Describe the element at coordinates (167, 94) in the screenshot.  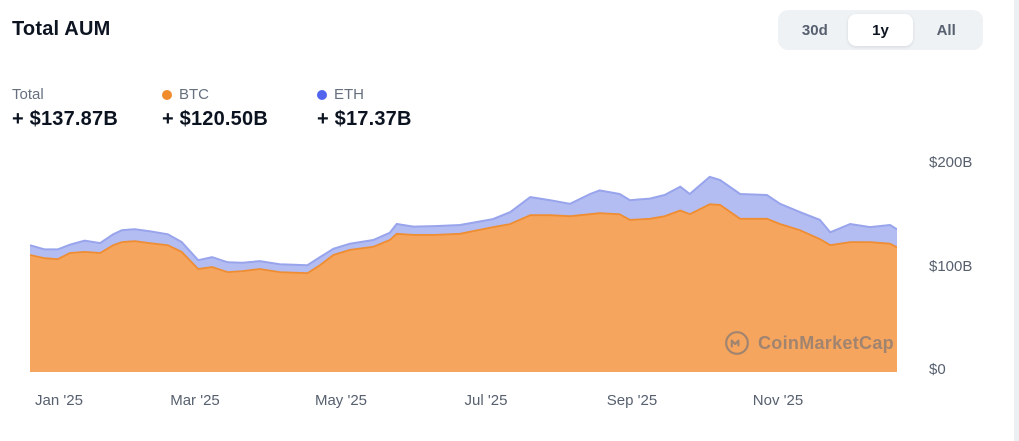
I see `btc-dot-icon` at that location.